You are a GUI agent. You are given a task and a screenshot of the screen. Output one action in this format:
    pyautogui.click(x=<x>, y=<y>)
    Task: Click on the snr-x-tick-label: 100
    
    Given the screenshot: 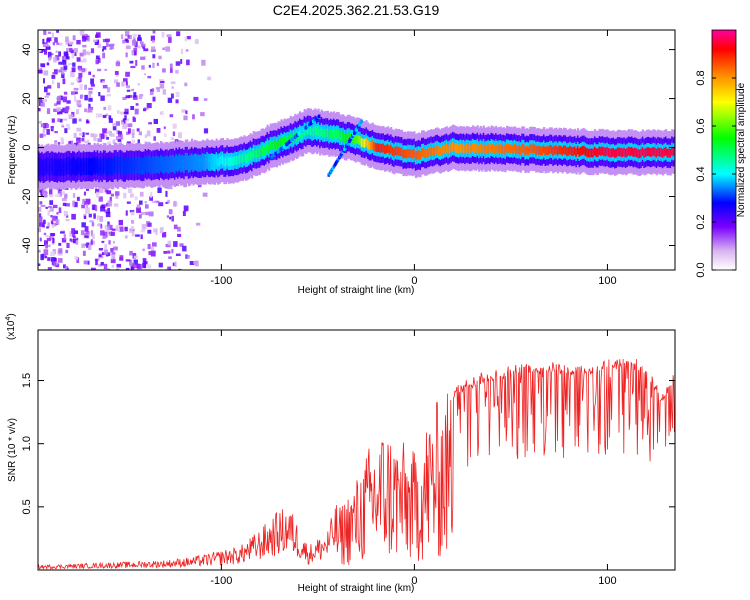 What is the action you would take?
    pyautogui.click(x=607, y=581)
    